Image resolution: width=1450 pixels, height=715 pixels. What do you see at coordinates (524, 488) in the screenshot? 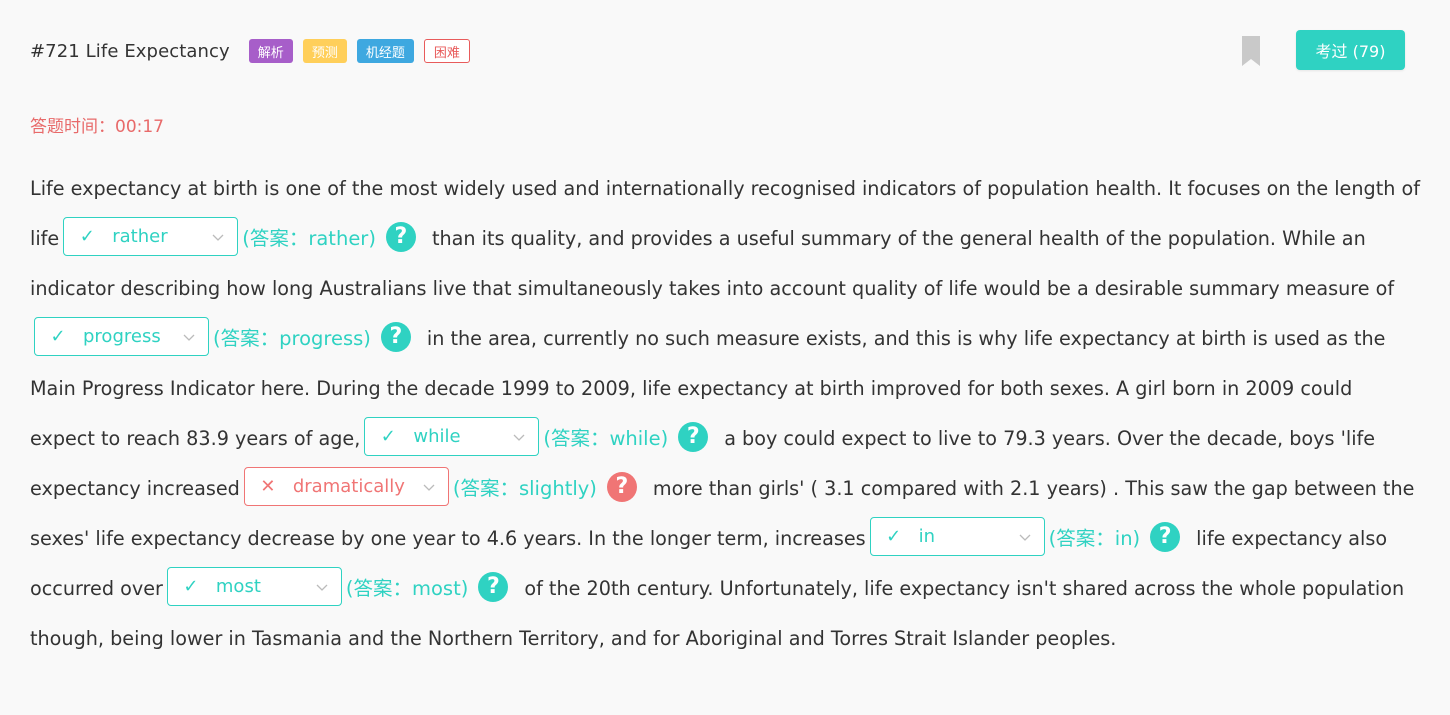
I see `correct-answer: (答案：slightly)` at bounding box center [524, 488].